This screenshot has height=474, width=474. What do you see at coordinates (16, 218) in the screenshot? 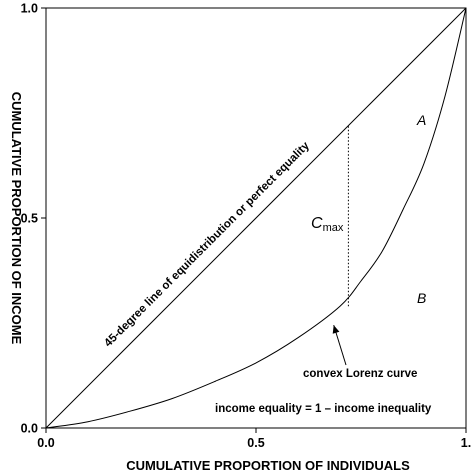
I see `y-axis-title: CUMULATIVE PROPORTION OF INCOME` at bounding box center [16, 218].